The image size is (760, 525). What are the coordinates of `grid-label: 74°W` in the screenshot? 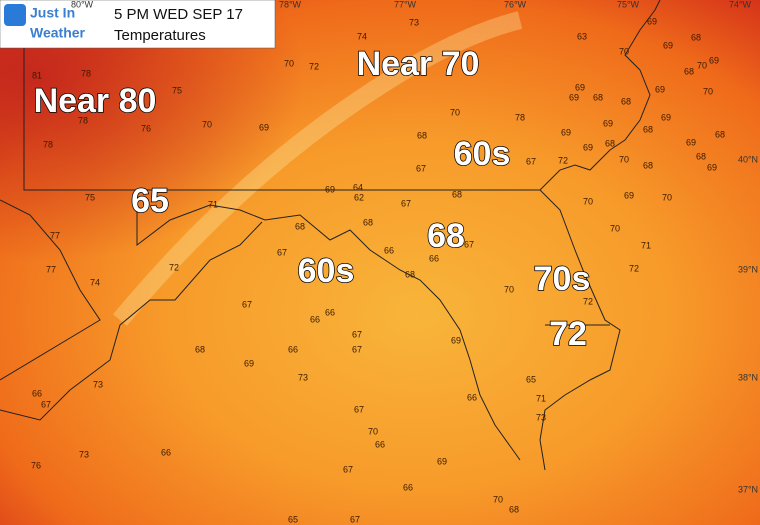 It's located at (740, 4).